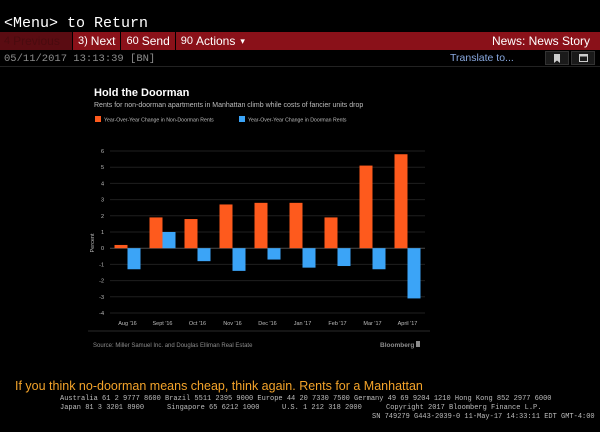  I want to click on x-tick-label: Dec '16, so click(267, 324).